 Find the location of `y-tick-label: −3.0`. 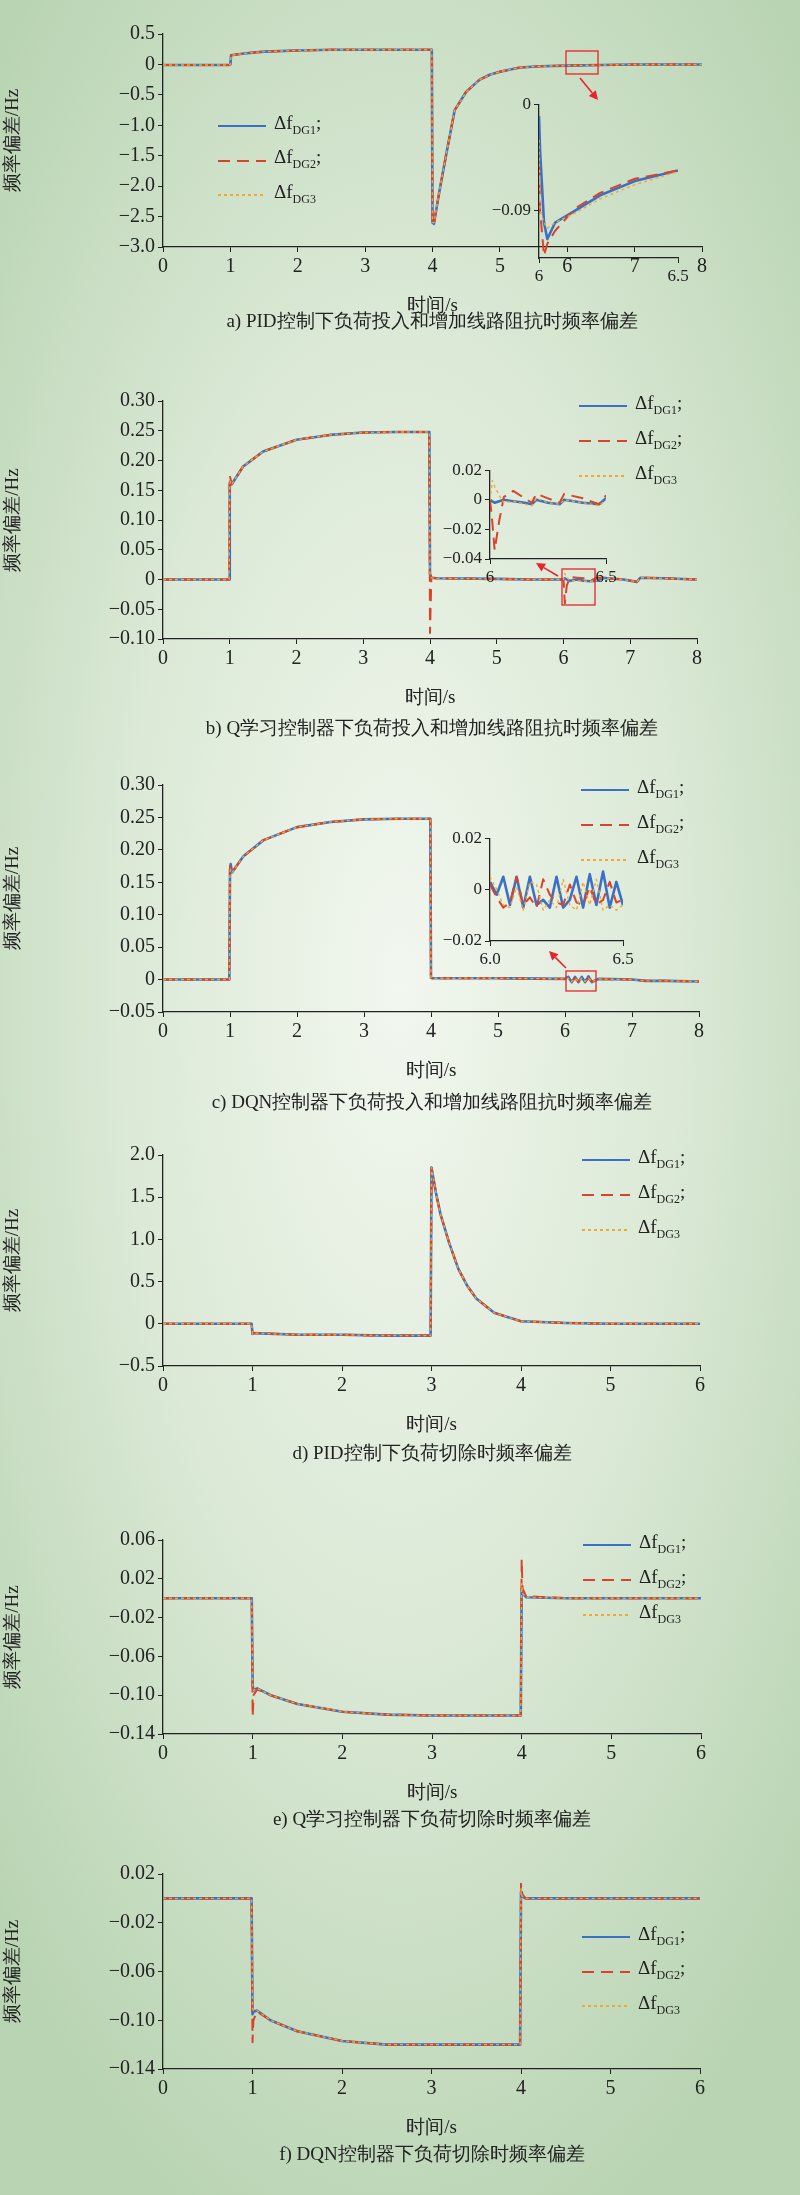

y-tick-label: −3.0 is located at coordinates (136, 245).